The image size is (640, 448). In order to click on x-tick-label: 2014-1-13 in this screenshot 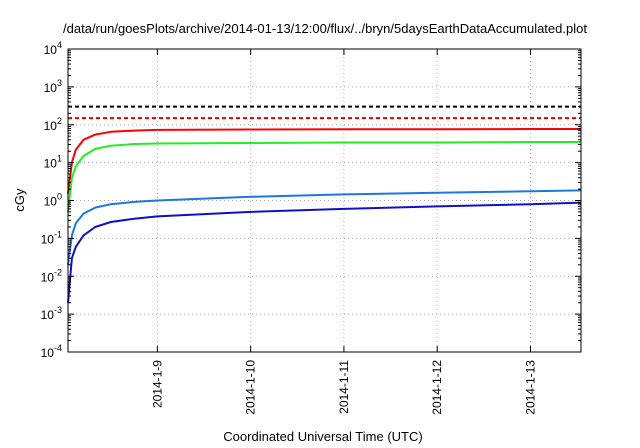, I will do `click(530, 387)`.